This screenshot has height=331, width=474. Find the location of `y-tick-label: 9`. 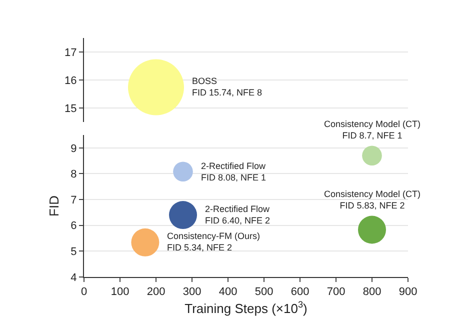

y-tick-label: 9 is located at coordinates (73, 148).